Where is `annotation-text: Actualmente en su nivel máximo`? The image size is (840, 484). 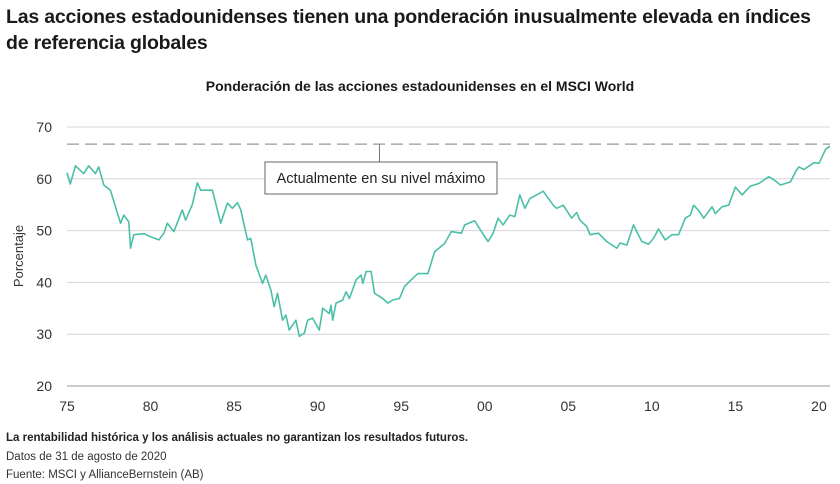 annotation-text: Actualmente en su nivel máximo is located at coordinates (381, 179).